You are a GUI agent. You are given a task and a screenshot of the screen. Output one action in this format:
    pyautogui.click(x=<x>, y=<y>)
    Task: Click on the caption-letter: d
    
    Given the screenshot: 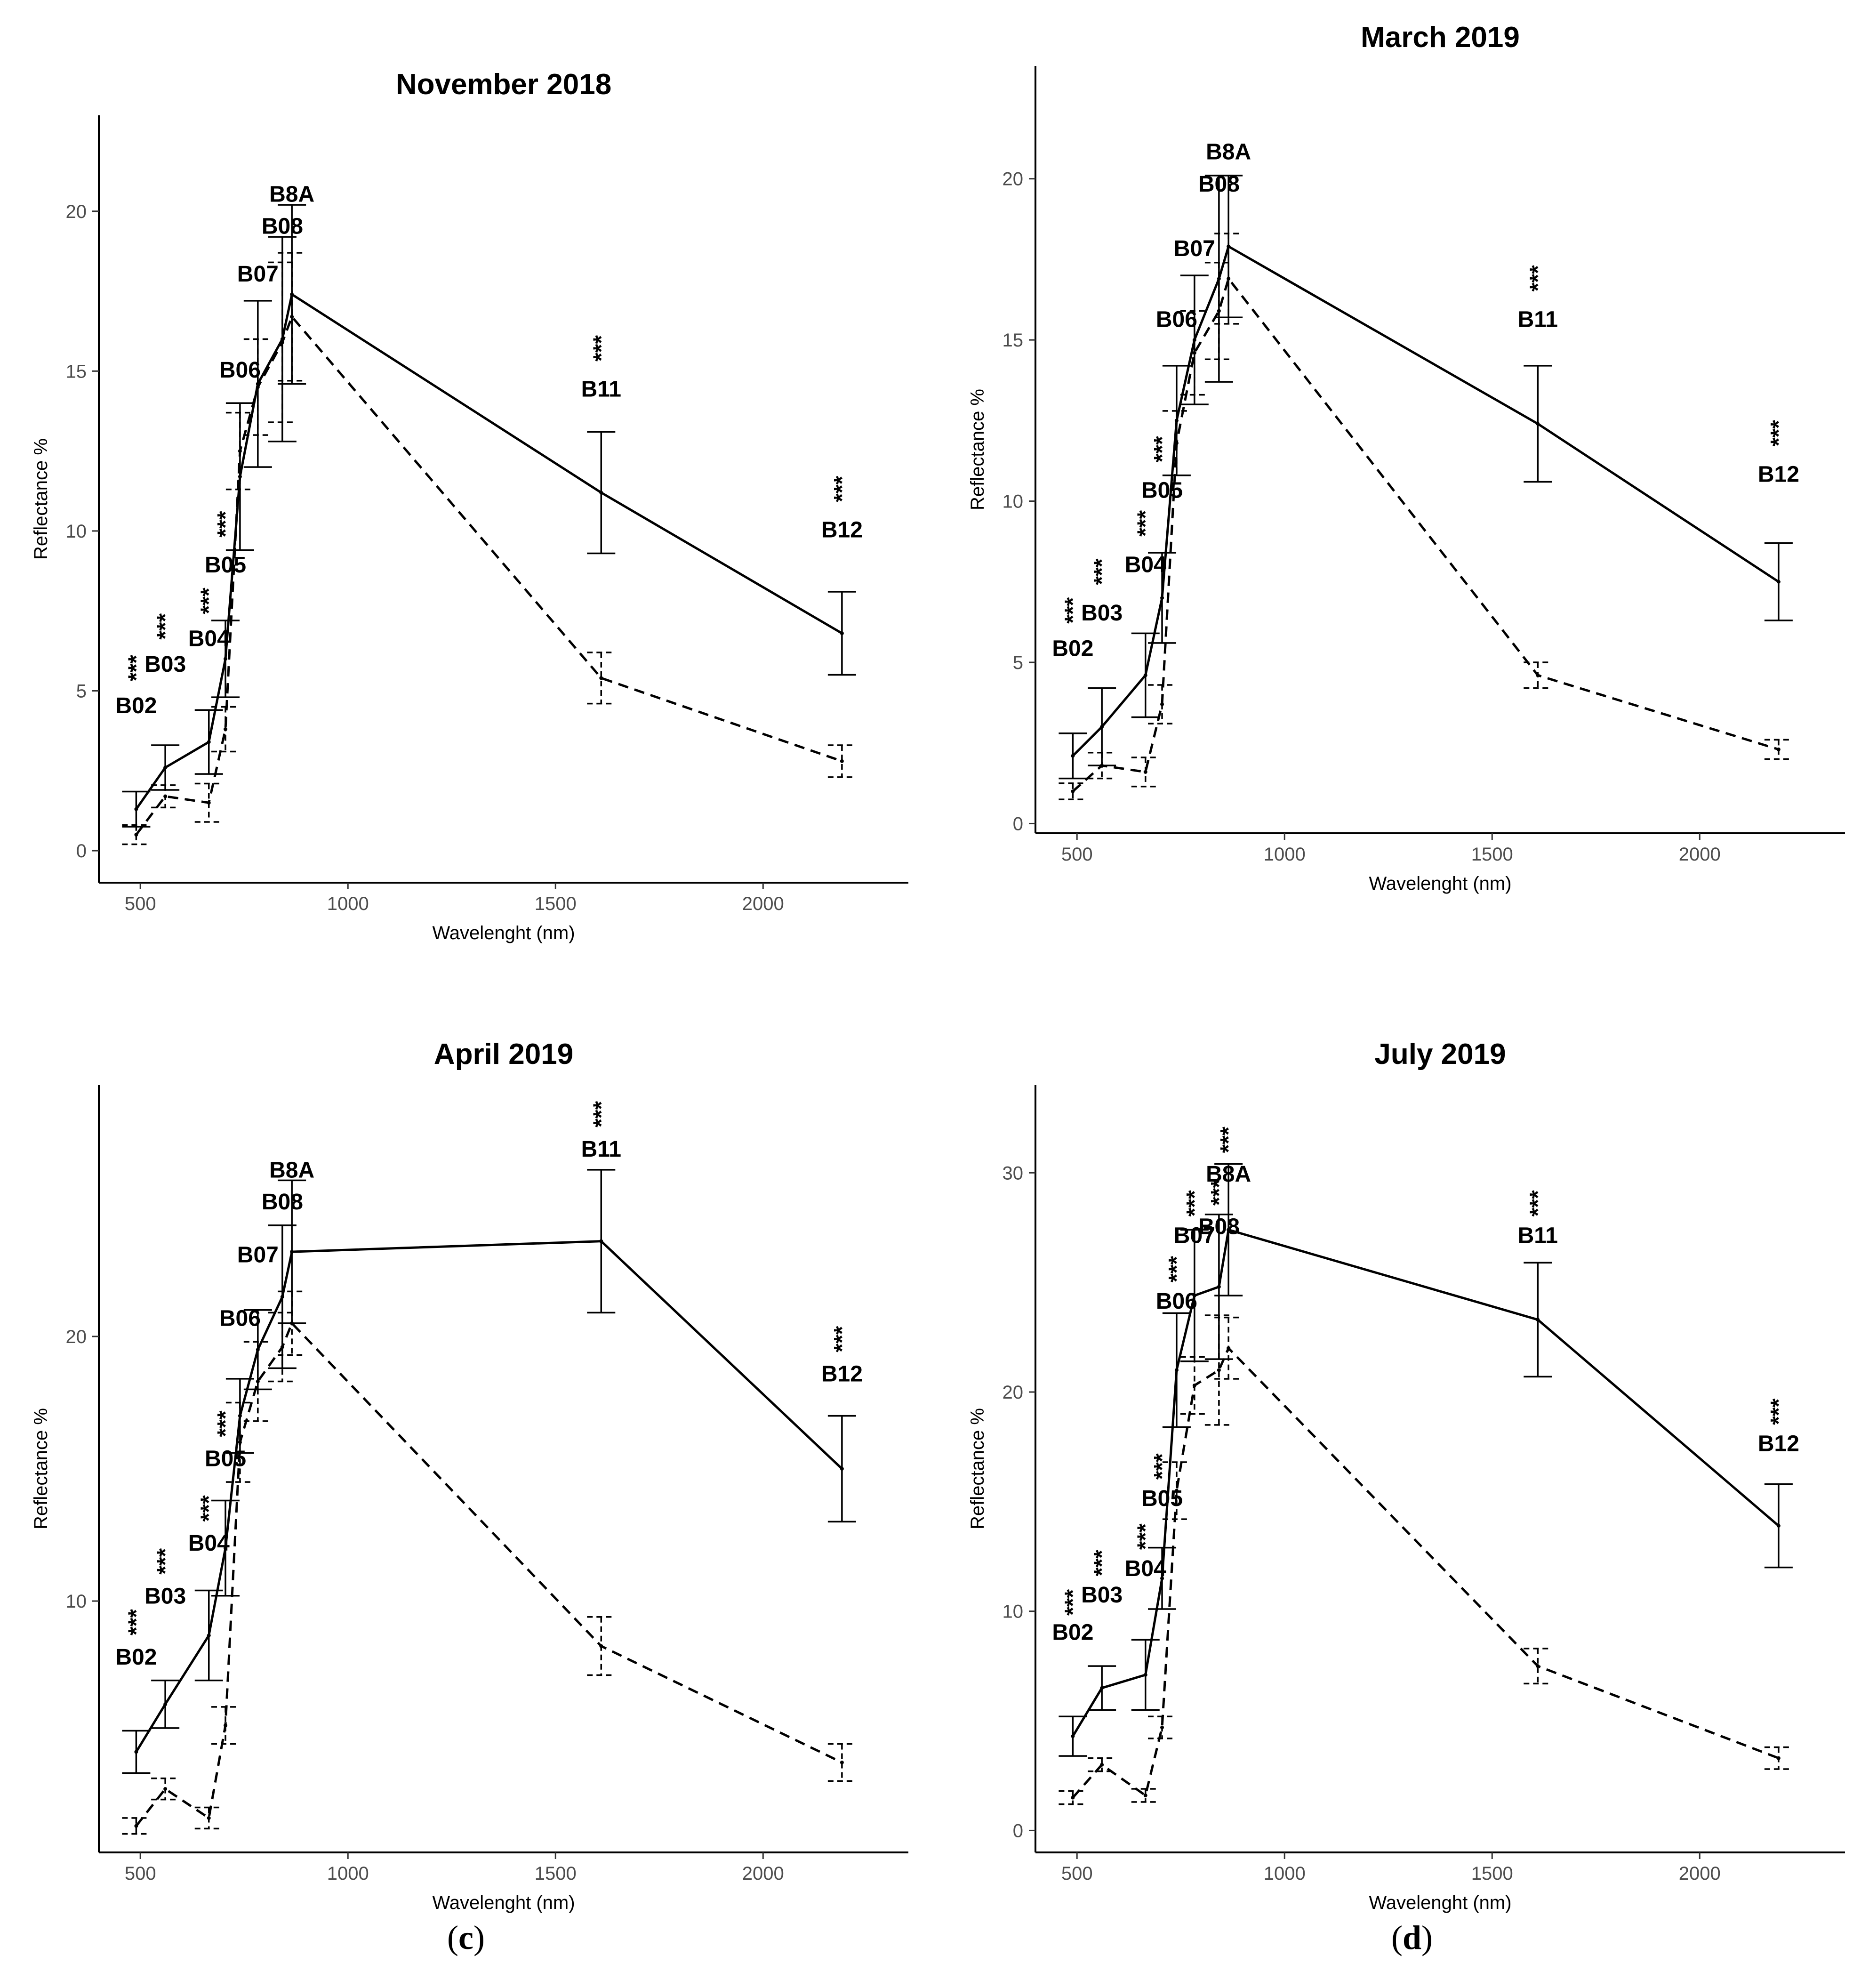 What is the action you would take?
    pyautogui.click(x=1412, y=1937)
    